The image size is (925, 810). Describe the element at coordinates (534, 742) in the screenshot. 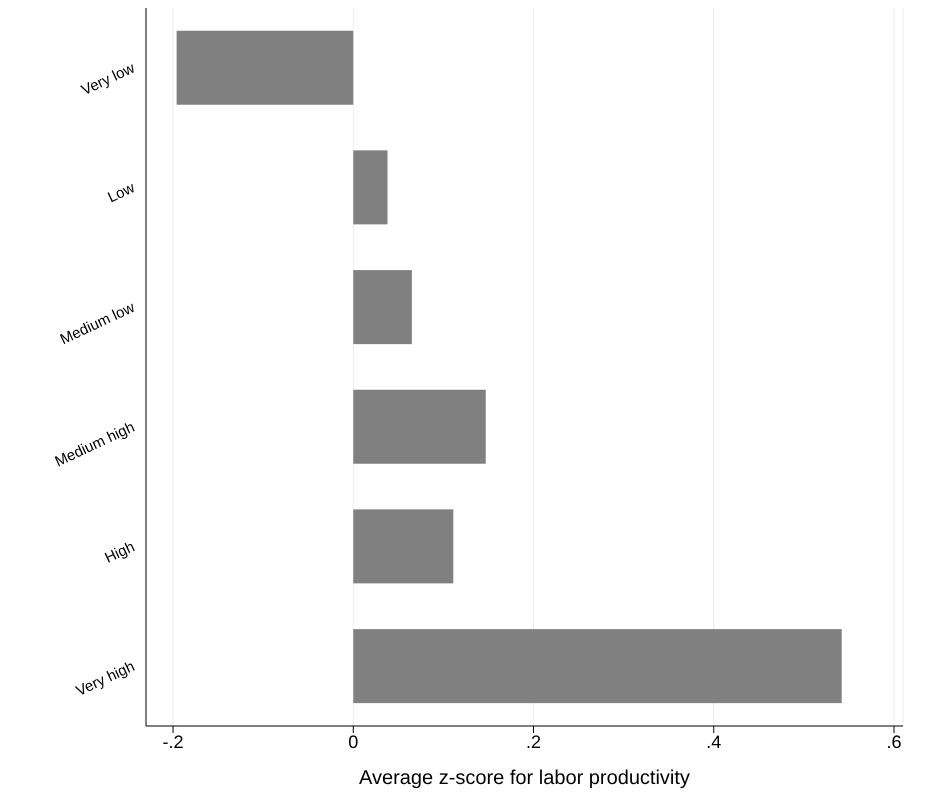

I see `x-tick-label: .2` at that location.